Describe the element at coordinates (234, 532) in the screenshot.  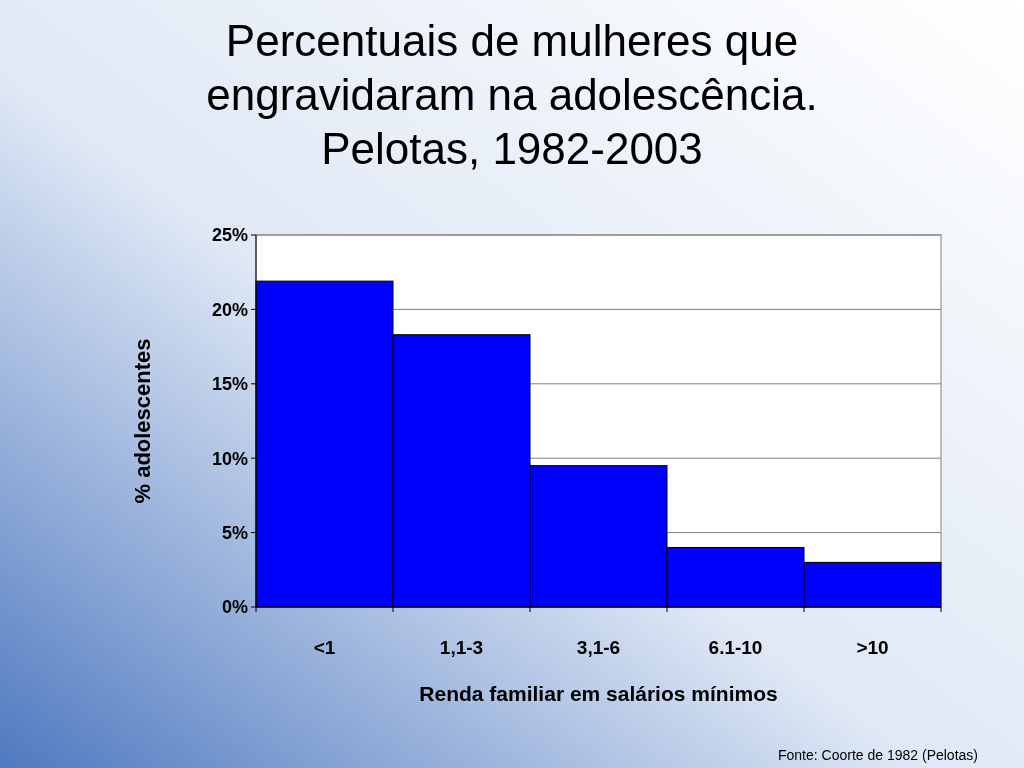
I see `y-tick-label: 5%` at that location.